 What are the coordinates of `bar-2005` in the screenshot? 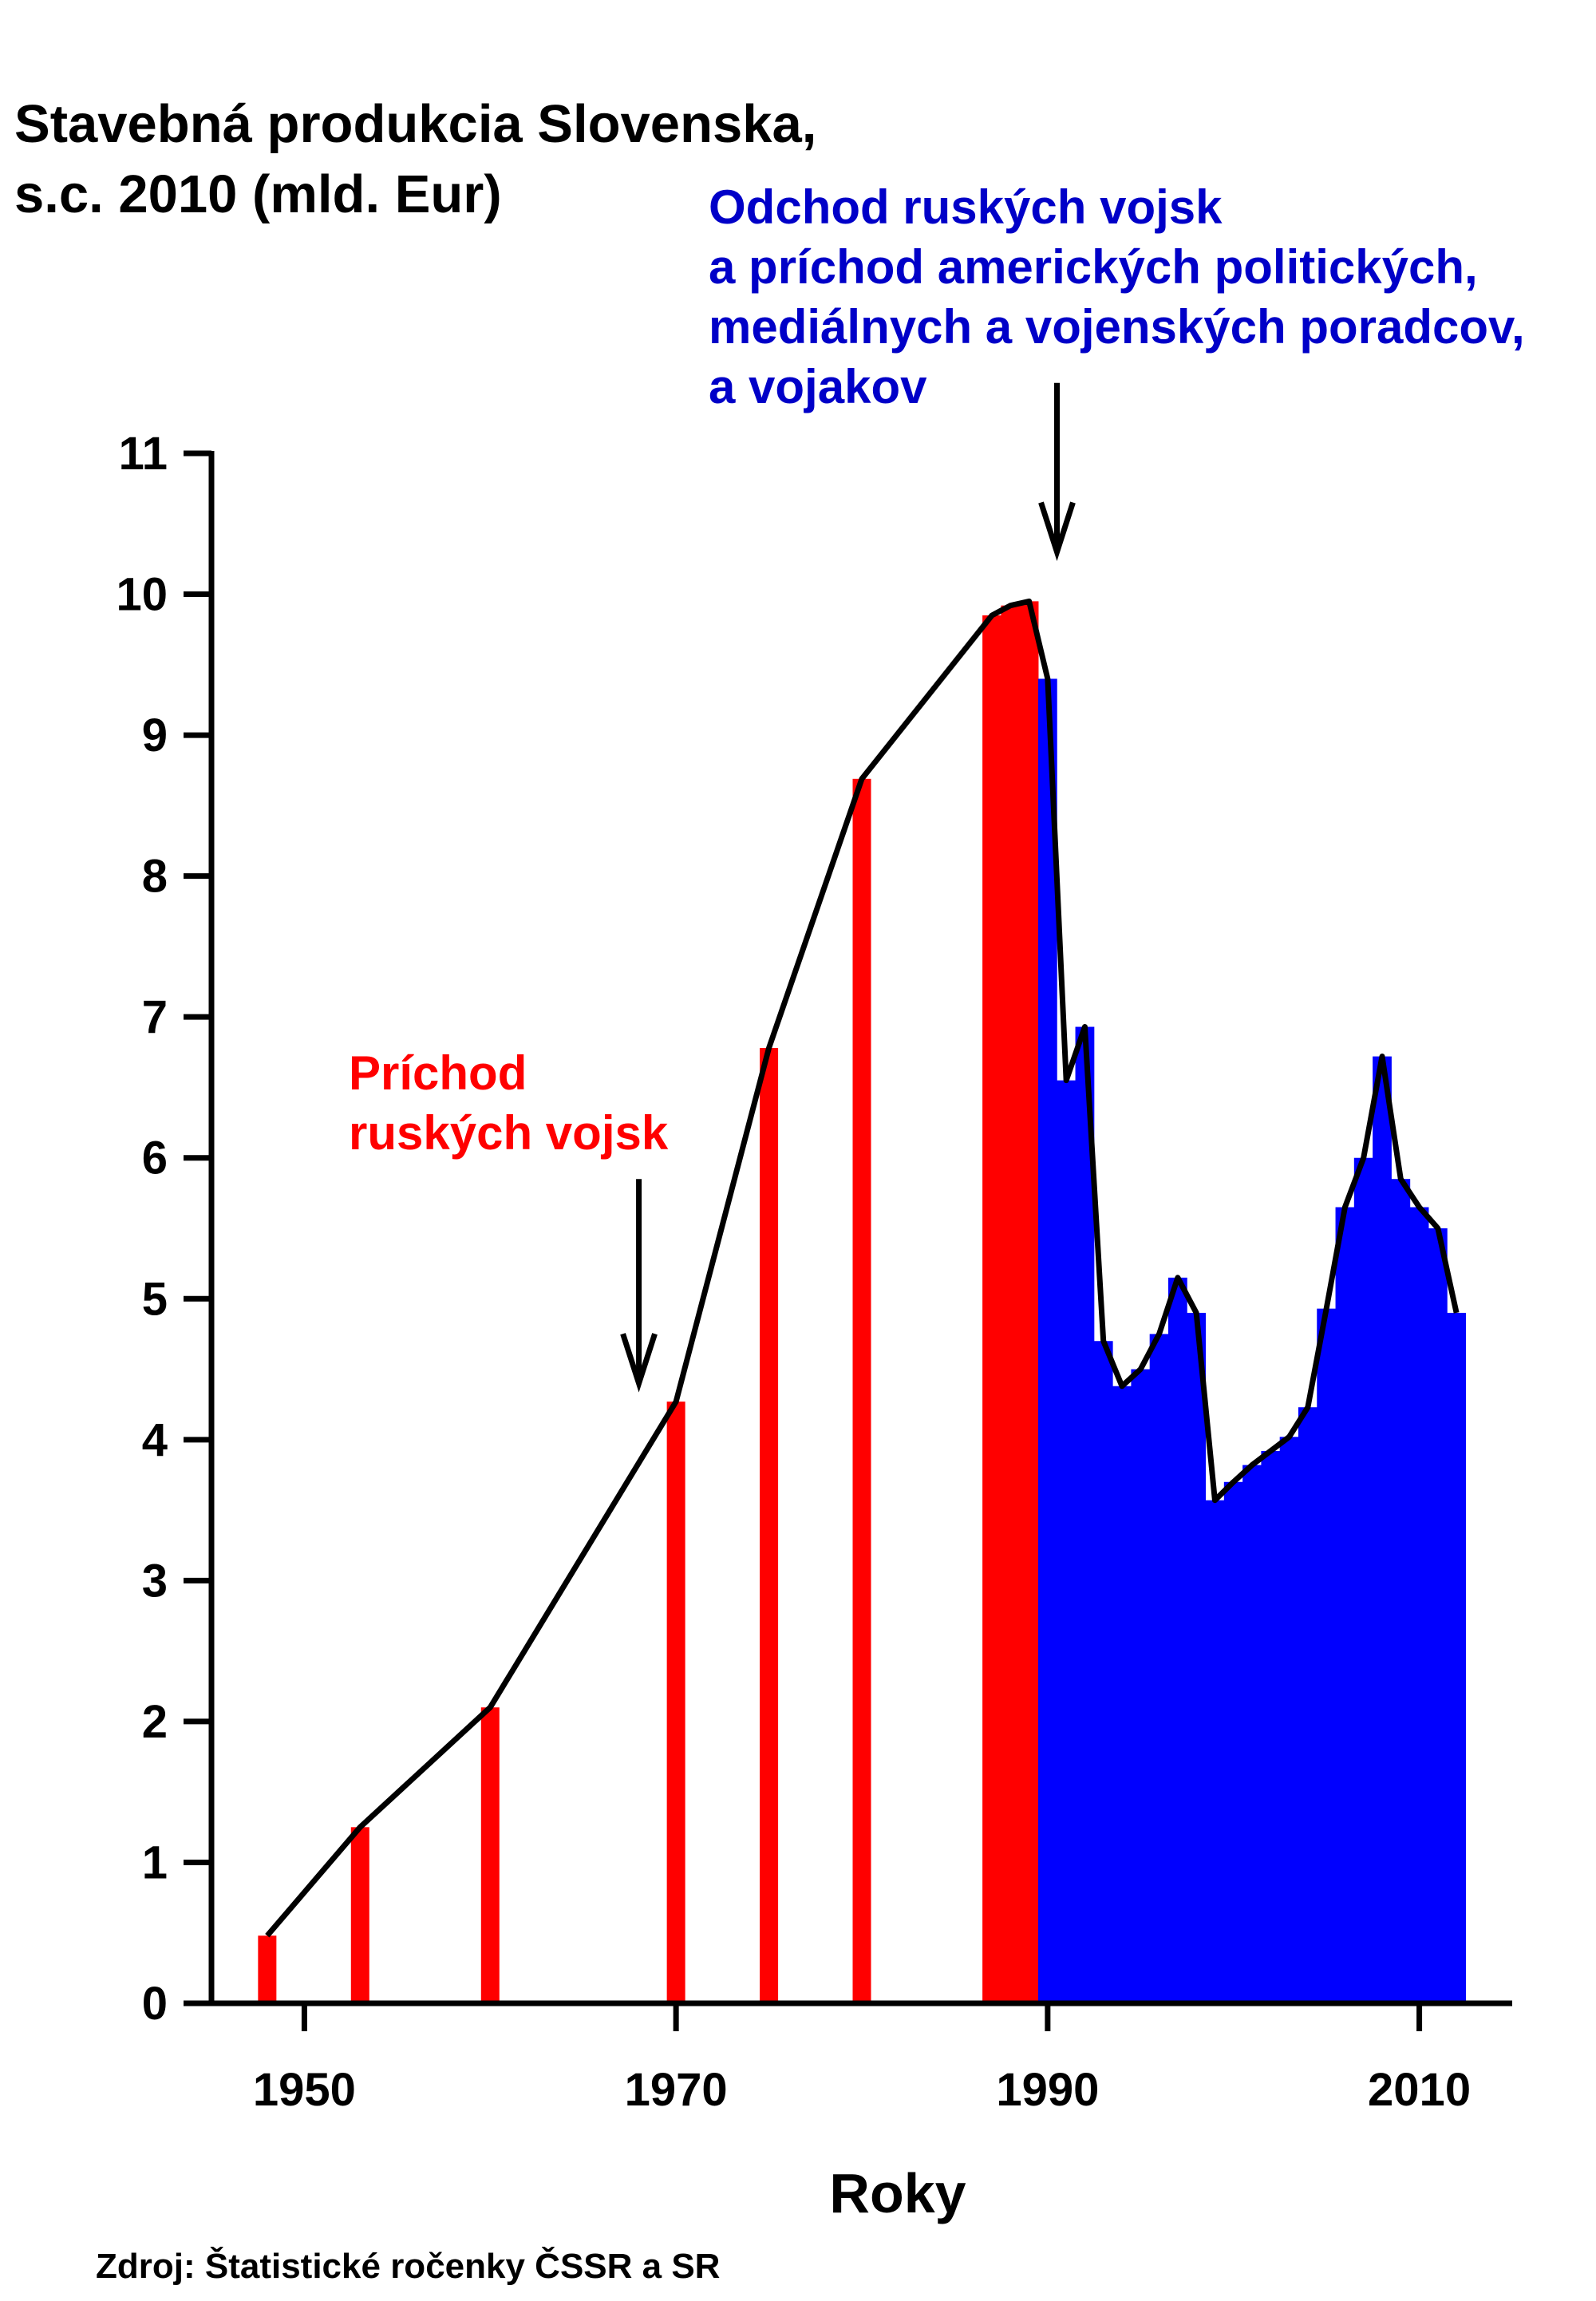 It's located at (1327, 1655).